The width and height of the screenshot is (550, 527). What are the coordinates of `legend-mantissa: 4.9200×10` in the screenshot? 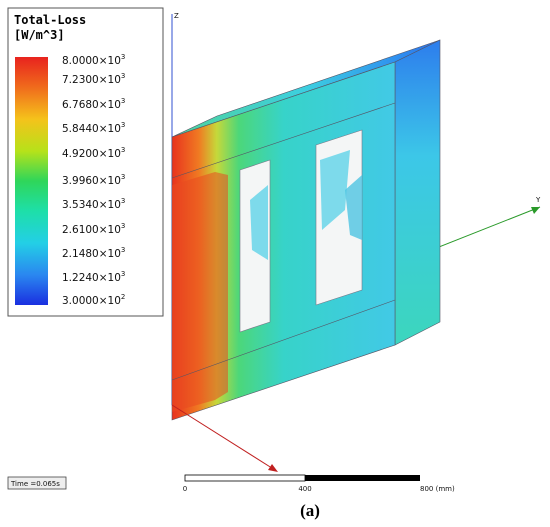 It's located at (91, 154).